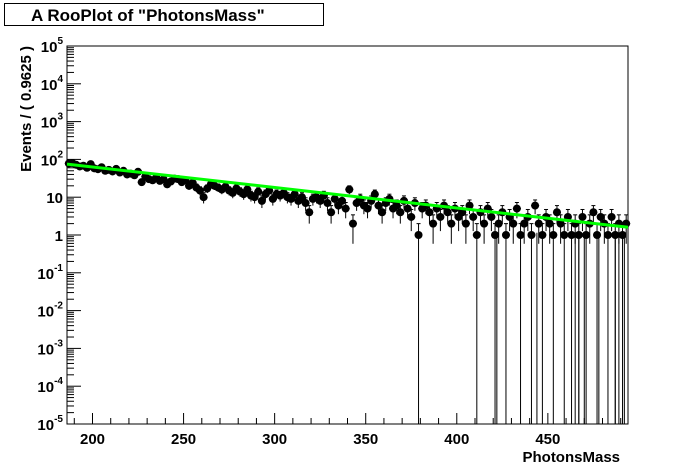 The height and width of the screenshot is (472, 696). I want to click on y-tick-label: 10⁻⁴, so click(50, 386).